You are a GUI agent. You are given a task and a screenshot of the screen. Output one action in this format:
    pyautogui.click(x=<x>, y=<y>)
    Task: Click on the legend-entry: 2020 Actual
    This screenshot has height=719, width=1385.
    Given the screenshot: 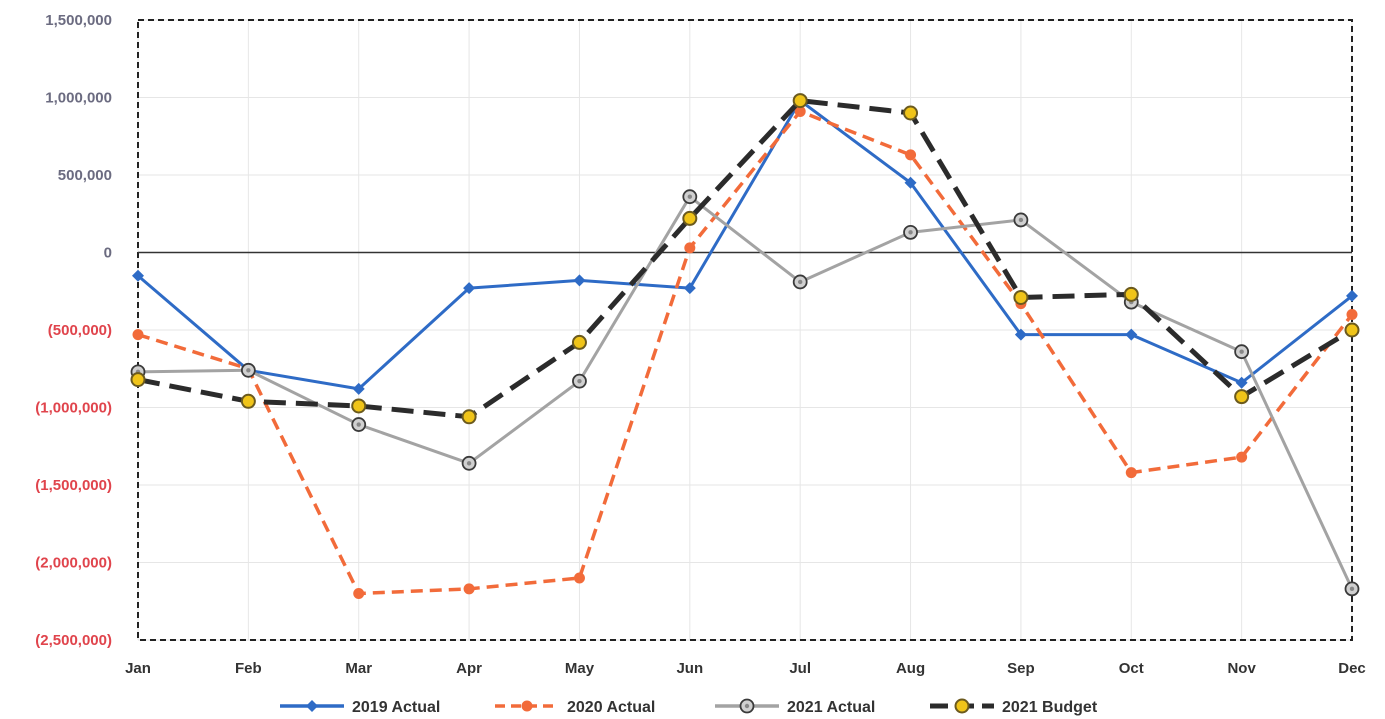 What is the action you would take?
    pyautogui.click(x=575, y=707)
    